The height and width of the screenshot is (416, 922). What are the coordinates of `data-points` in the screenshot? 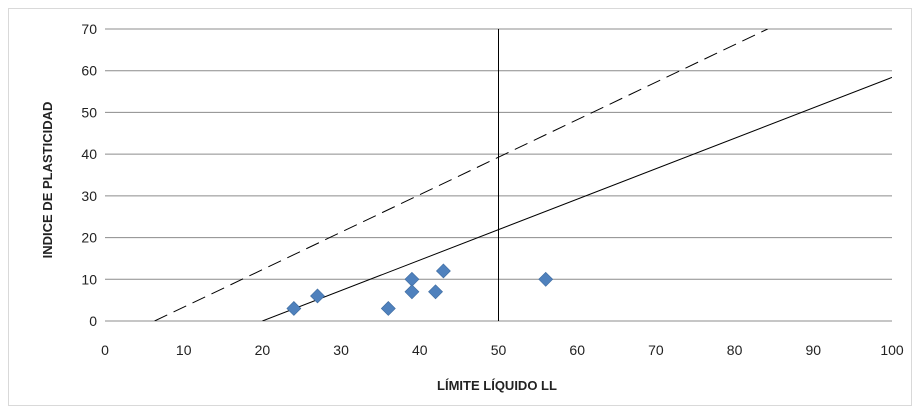 It's located at (420, 289).